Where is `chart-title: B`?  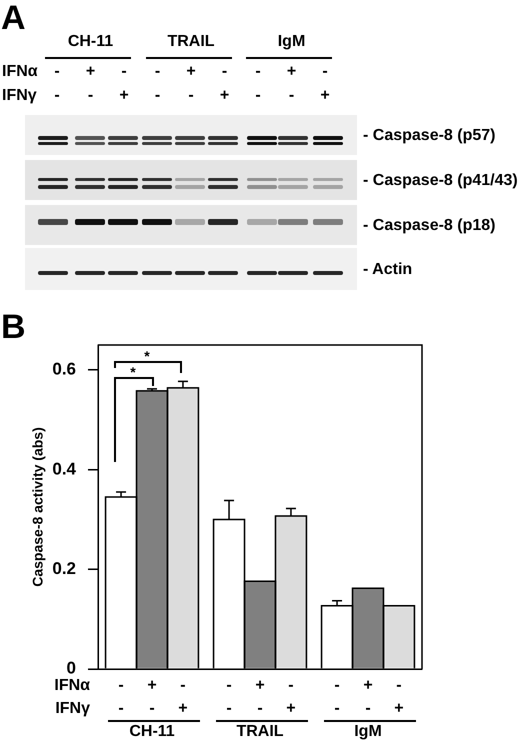
chart-title: B is located at coordinates (13, 327).